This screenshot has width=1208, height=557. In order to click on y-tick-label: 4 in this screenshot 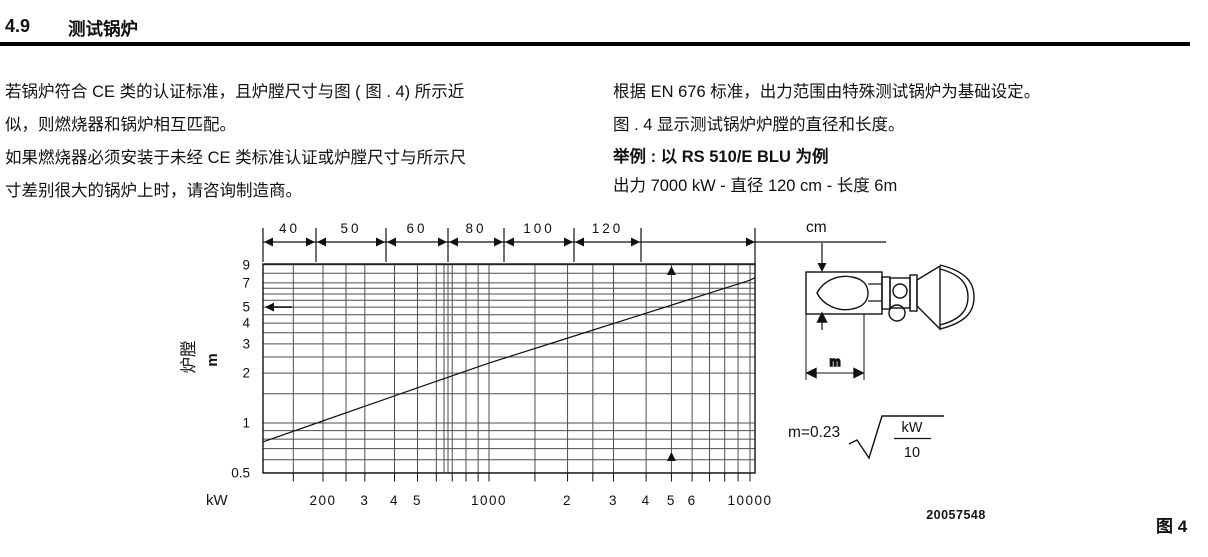, I will do `click(246, 323)`.